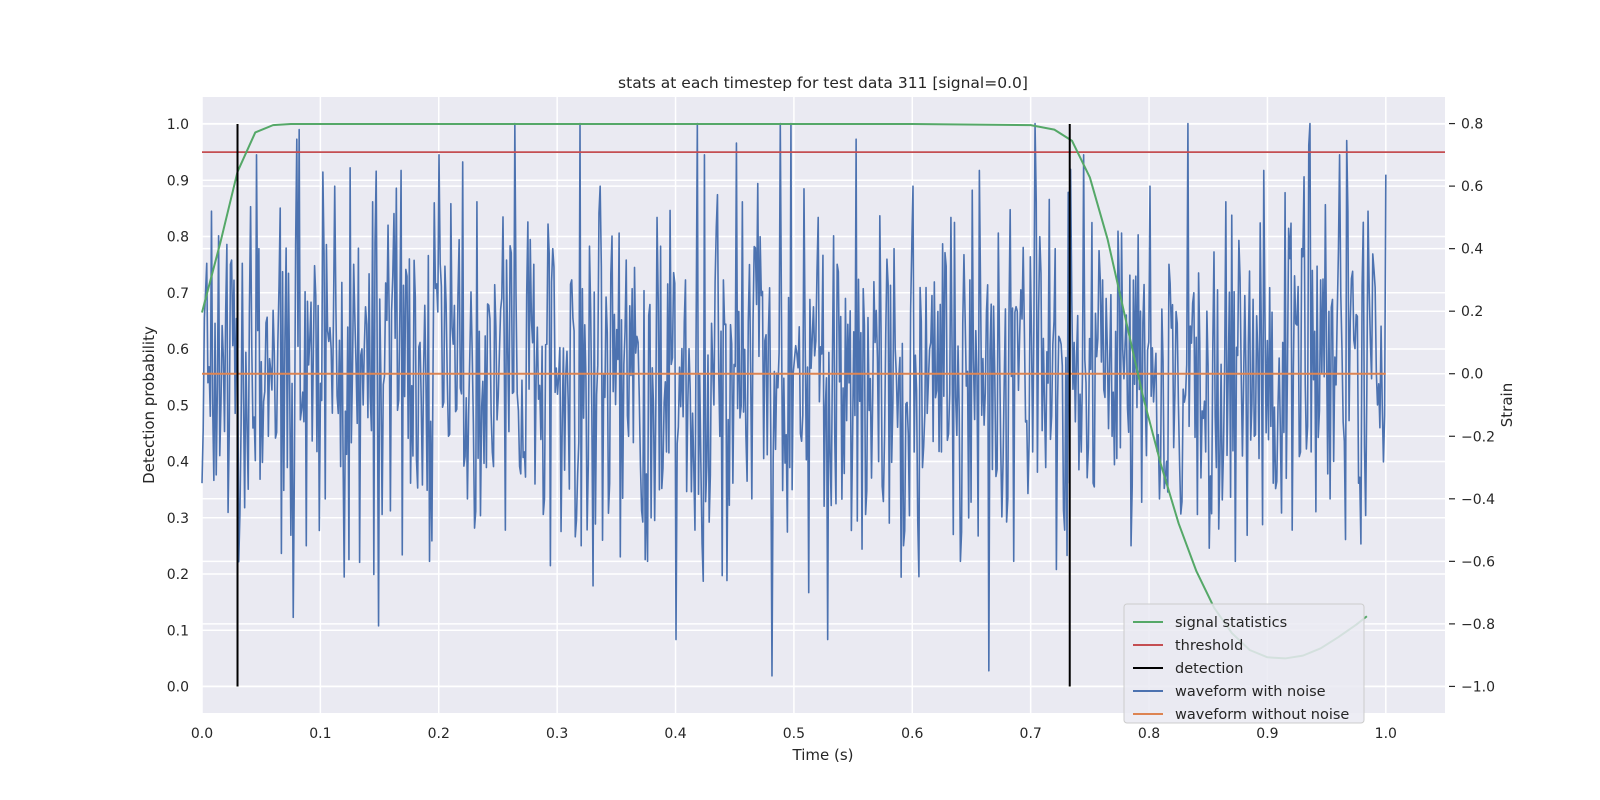 Image resolution: width=1600 pixels, height=800 pixels. I want to click on x-tick-label: 0.5, so click(794, 734).